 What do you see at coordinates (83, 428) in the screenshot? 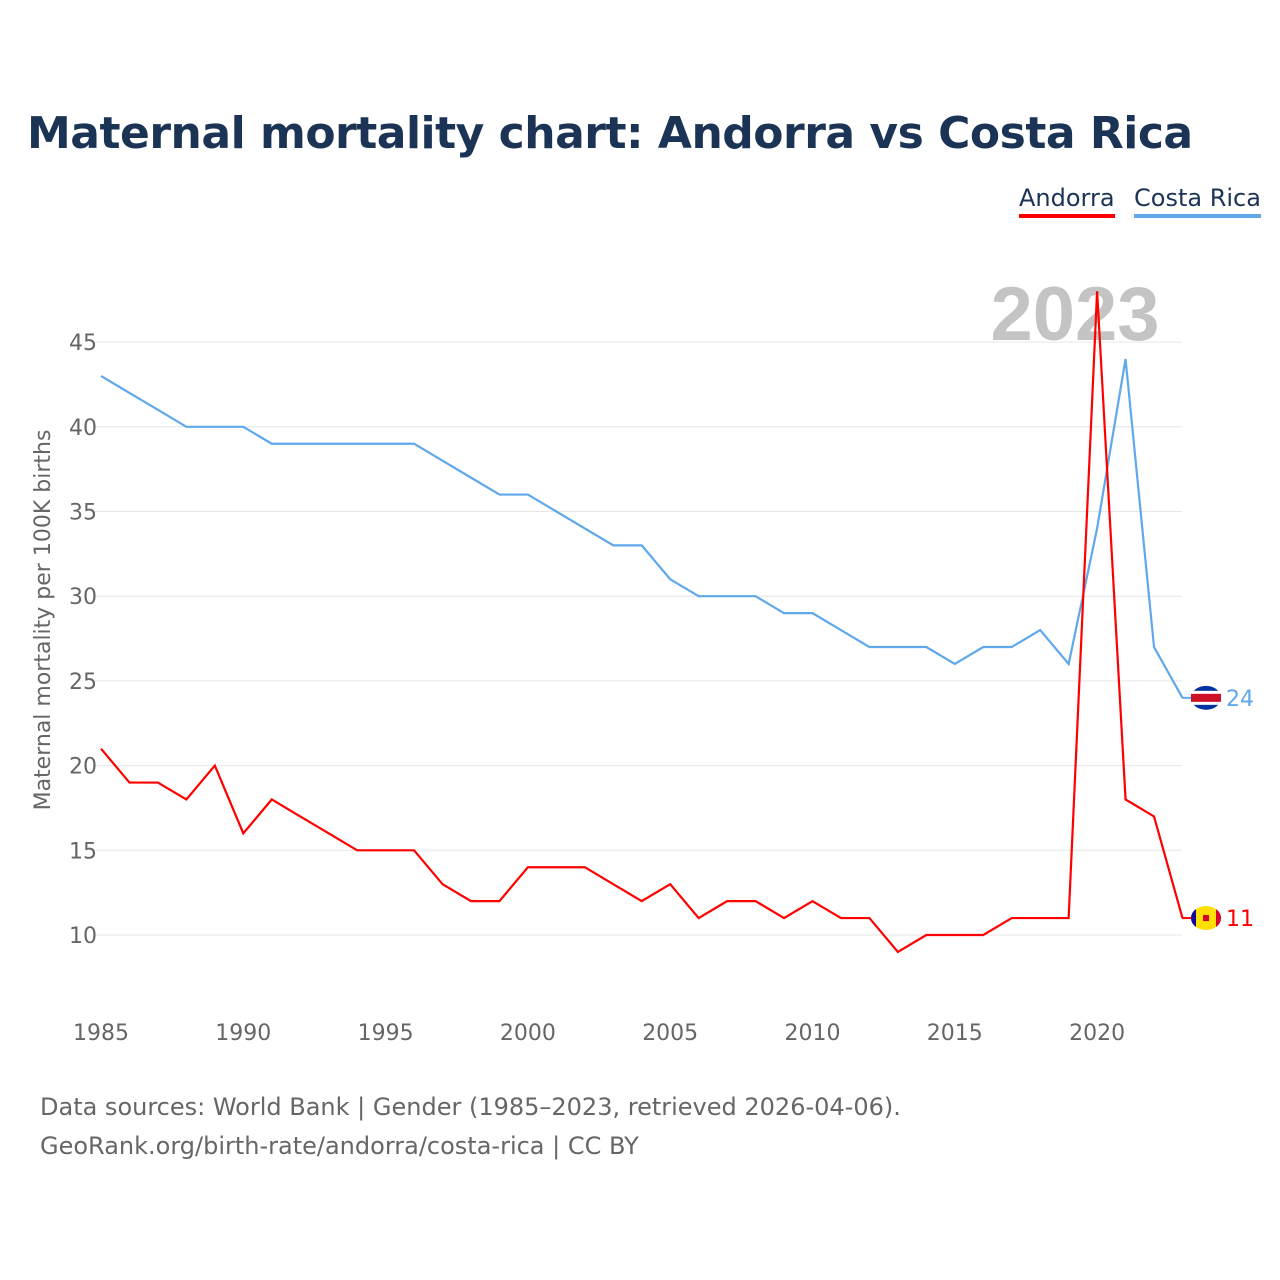
I see `y-tick-label: 40` at bounding box center [83, 428].